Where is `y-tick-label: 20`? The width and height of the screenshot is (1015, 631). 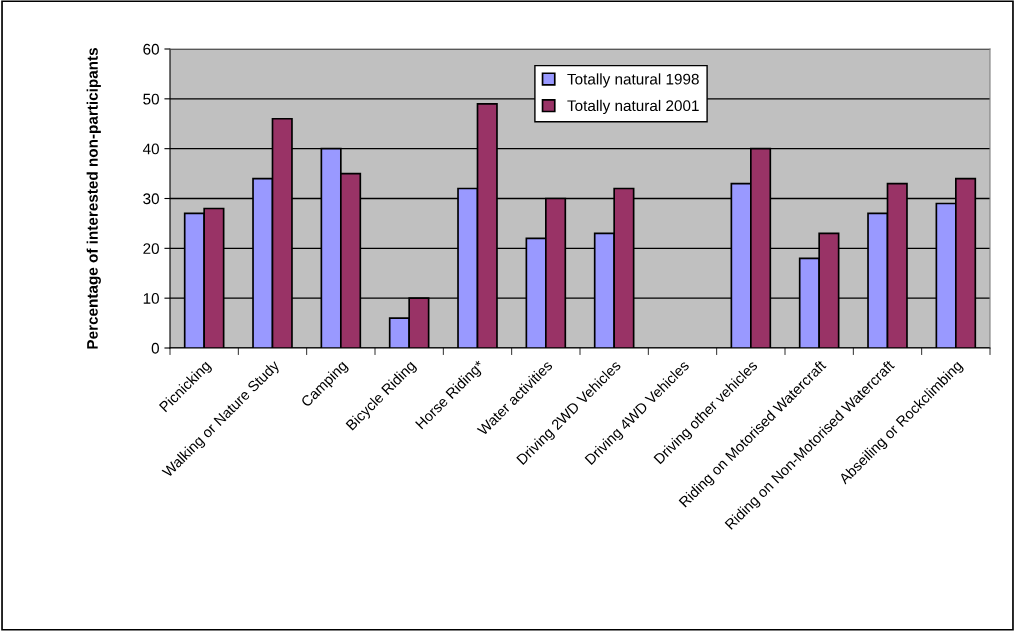 y-tick-label: 20 is located at coordinates (151, 249).